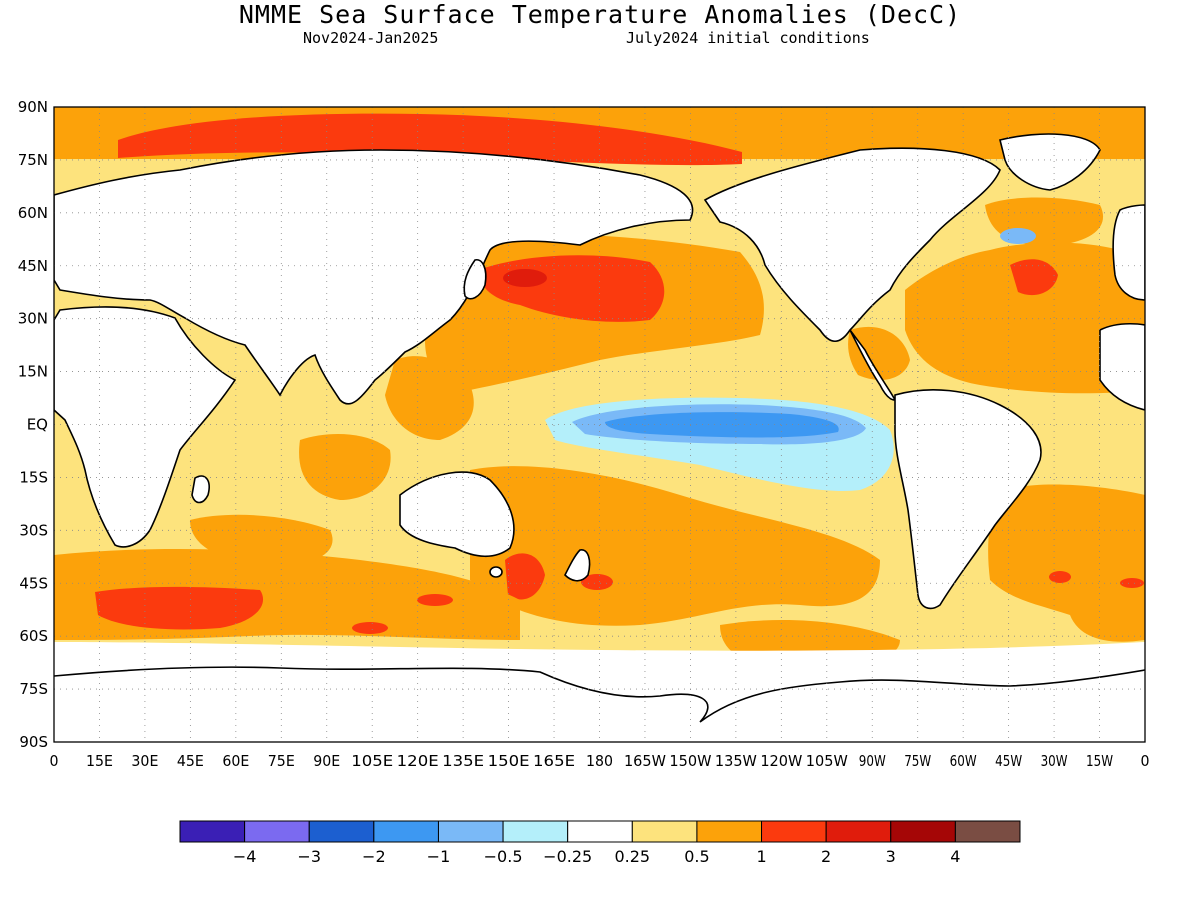 The width and height of the screenshot is (1200, 900). I want to click on lon-label: 75E, so click(281, 761).